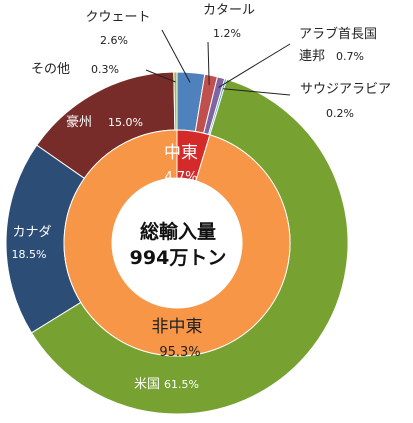 This screenshot has height=423, width=413. Describe the element at coordinates (117, 17) in the screenshot. I see `label-kuwait: クウェート` at that location.